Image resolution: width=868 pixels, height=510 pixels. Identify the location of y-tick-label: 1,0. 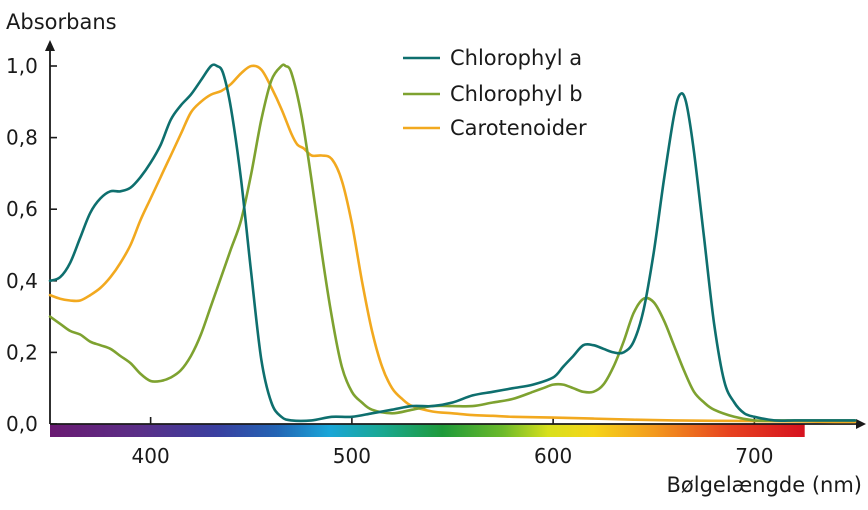
(22, 66).